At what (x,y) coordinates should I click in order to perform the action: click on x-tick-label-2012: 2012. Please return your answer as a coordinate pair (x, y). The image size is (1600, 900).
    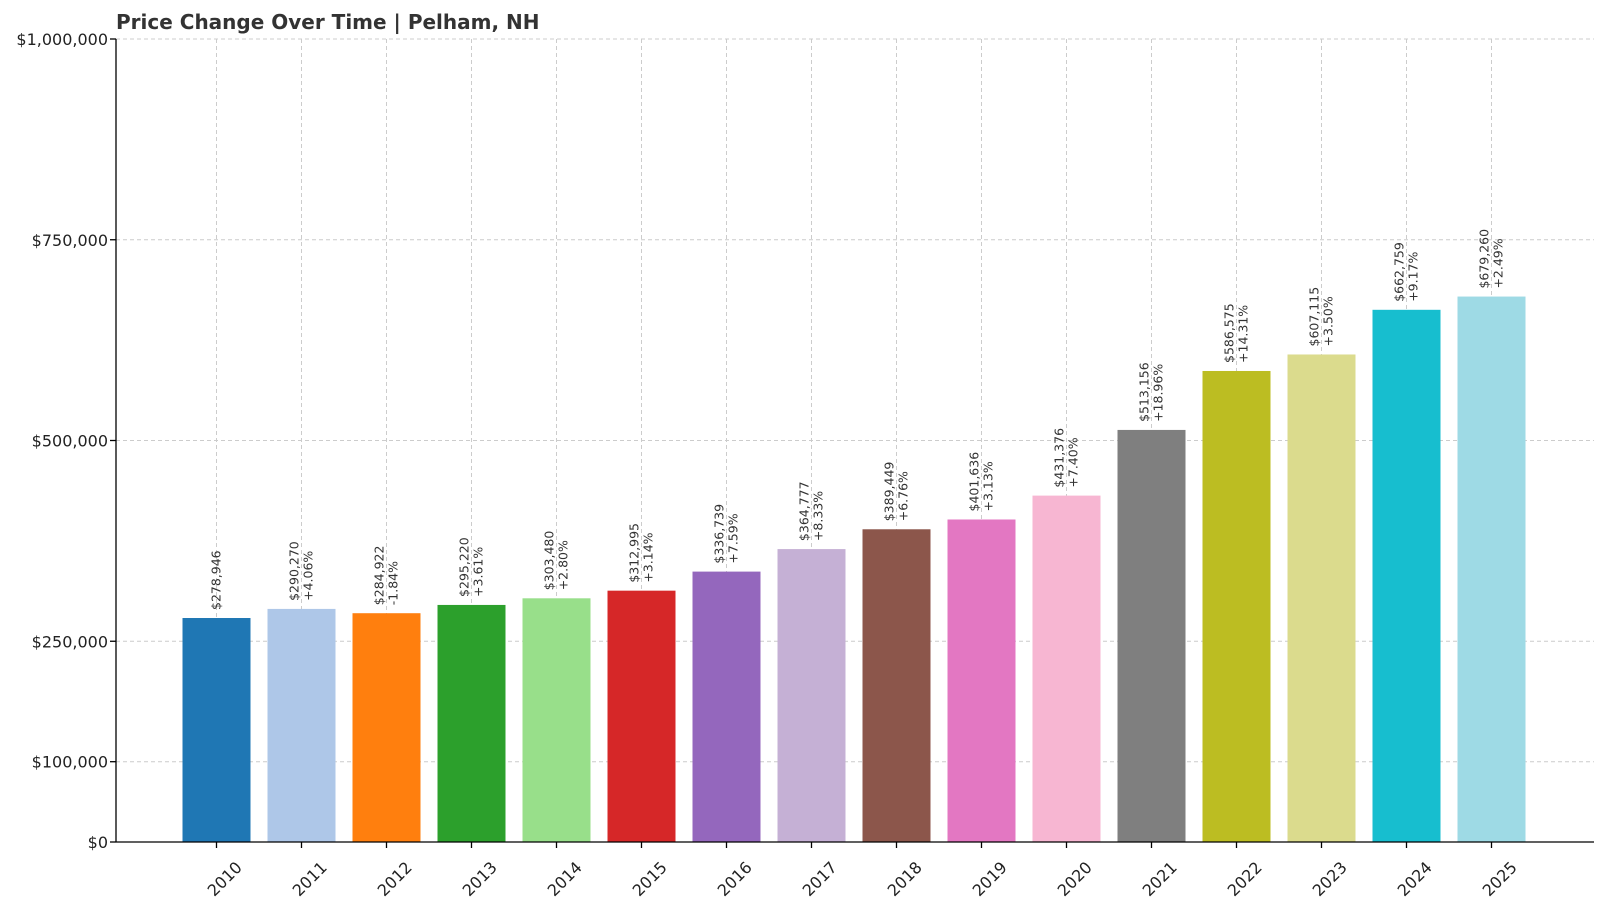
    Looking at the image, I should click on (395, 879).